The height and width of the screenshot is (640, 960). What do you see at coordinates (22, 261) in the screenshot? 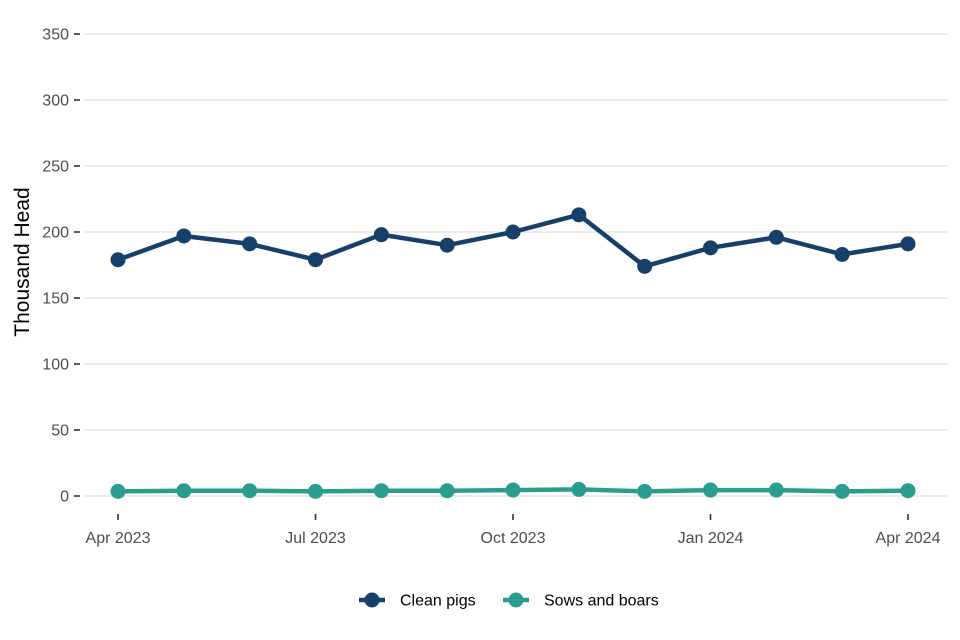
I see `y-axis-title: Thousand Head` at bounding box center [22, 261].